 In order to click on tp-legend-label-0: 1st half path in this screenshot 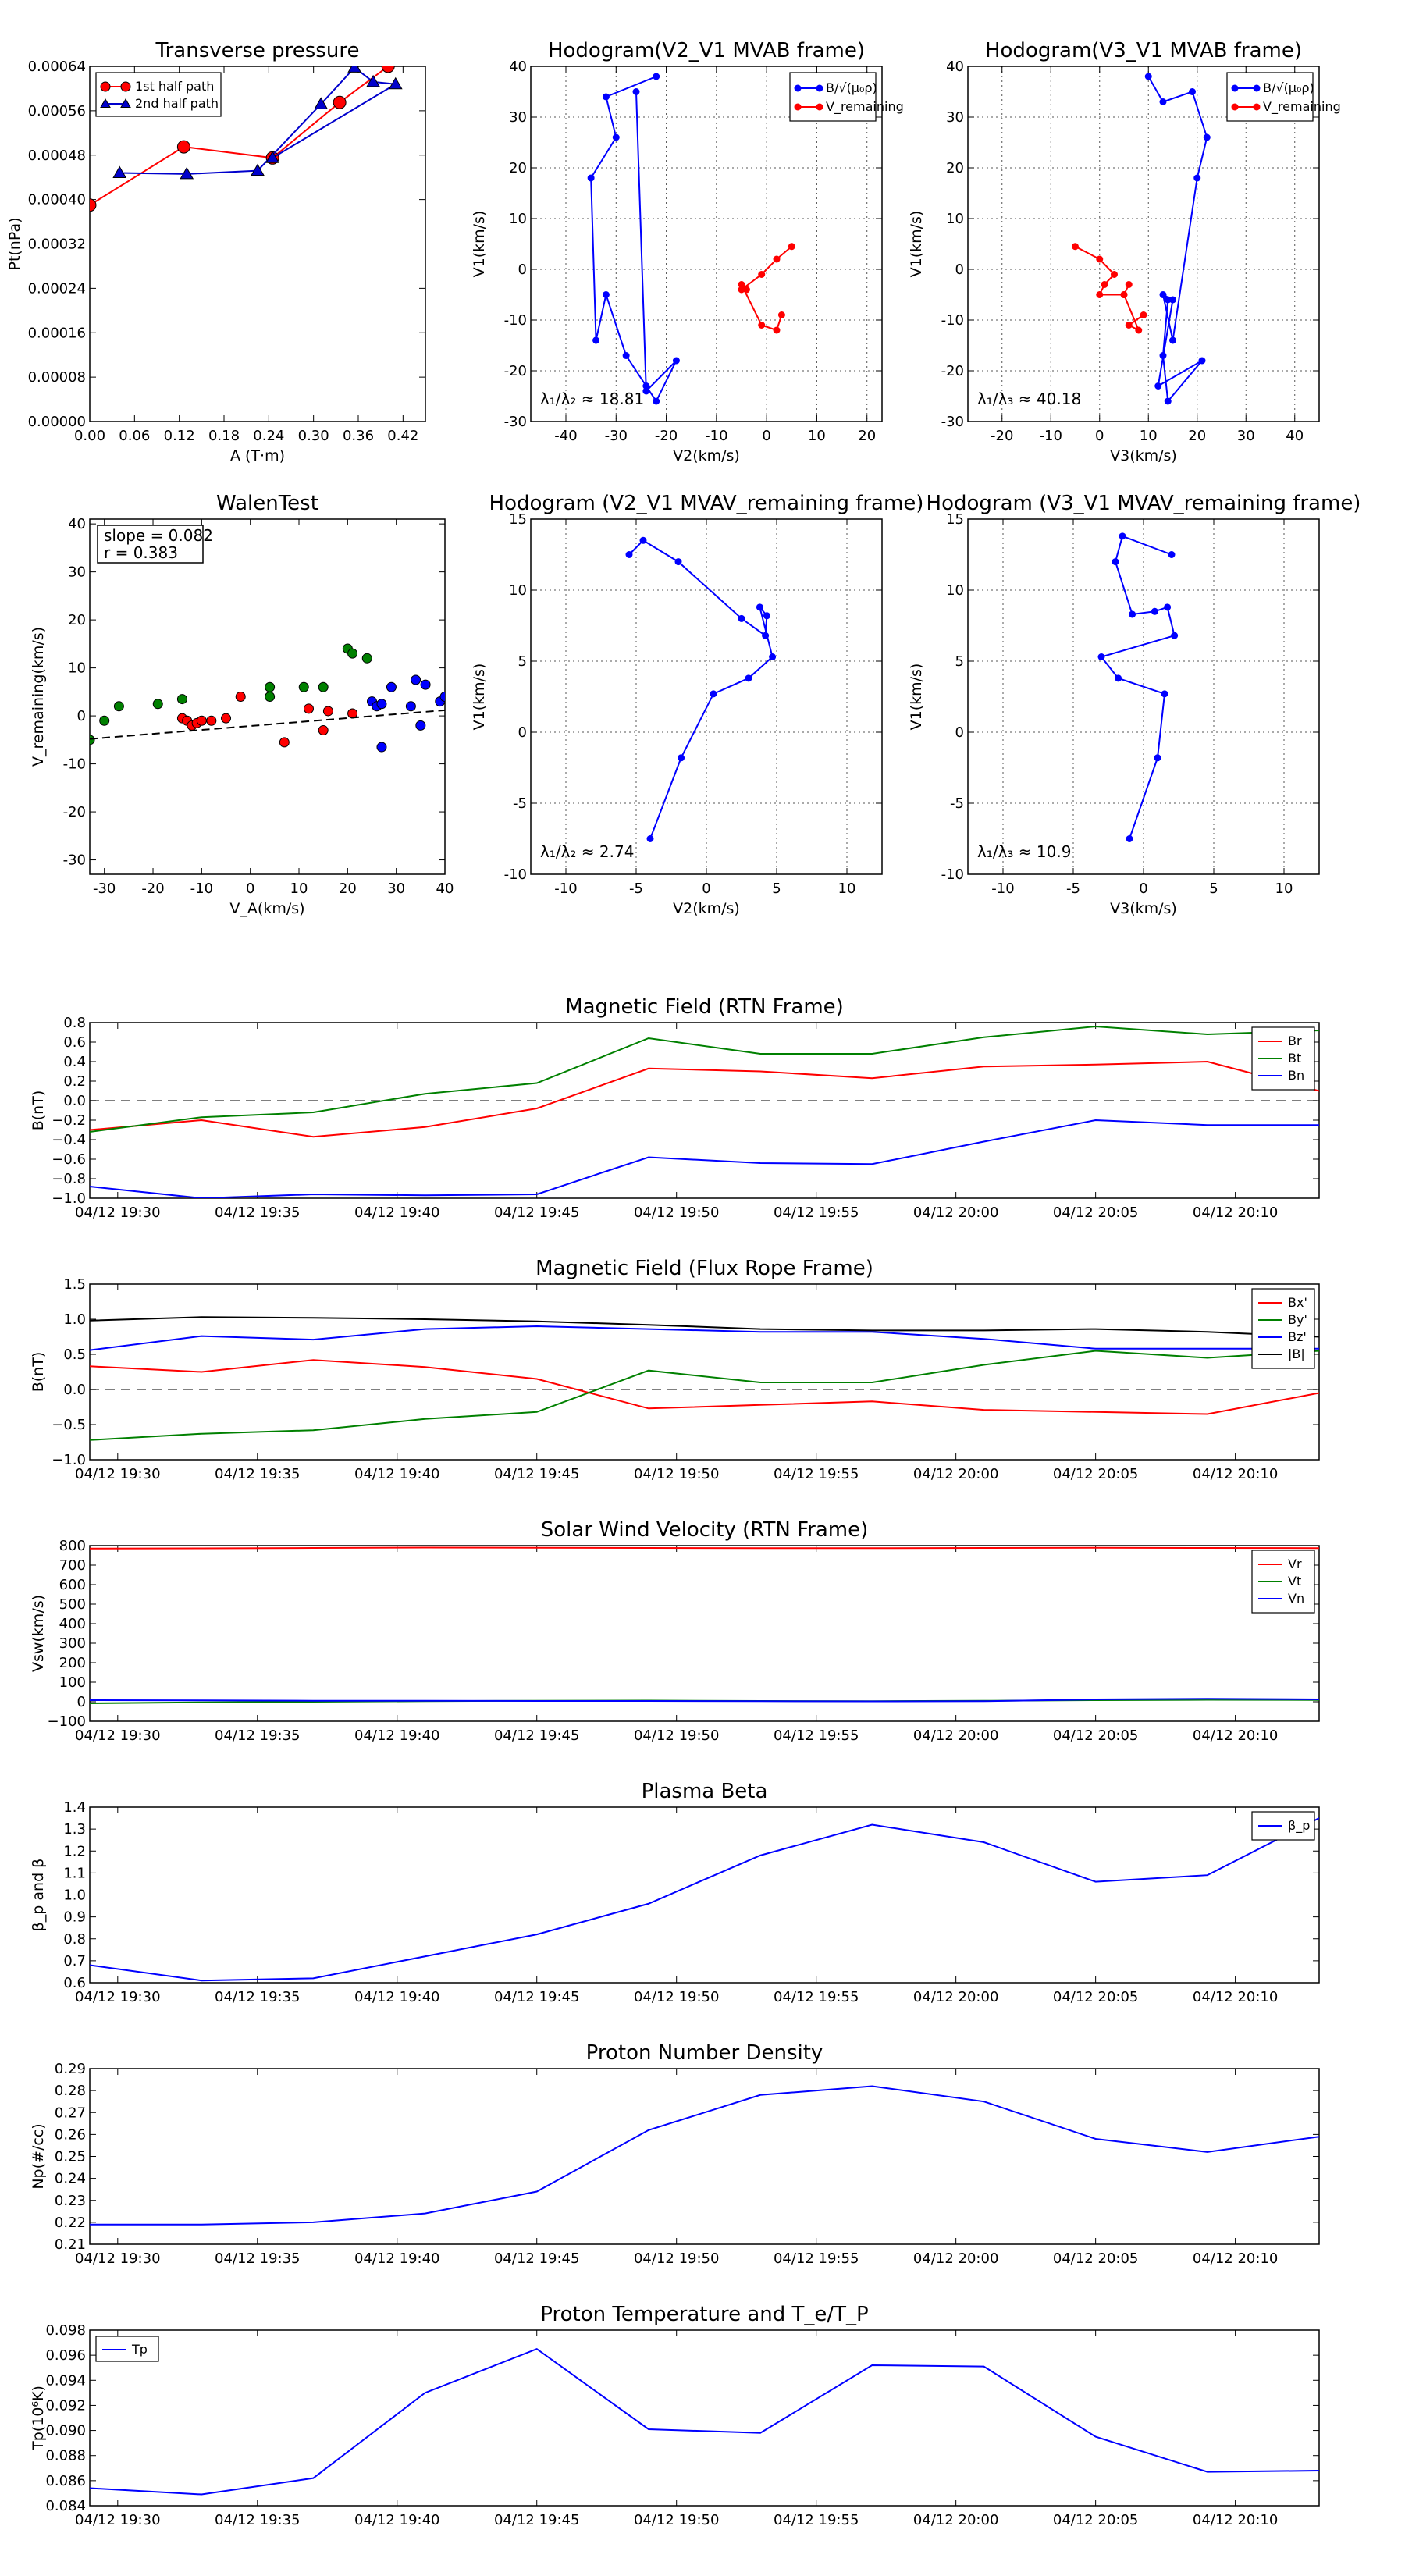, I will do `click(174, 86)`.